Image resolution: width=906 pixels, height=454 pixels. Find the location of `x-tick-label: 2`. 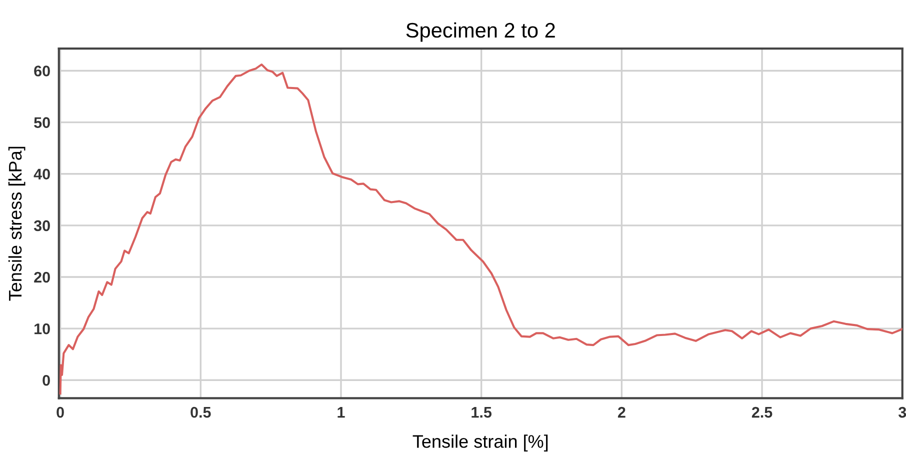

x-tick-label: 2 is located at coordinates (622, 412).